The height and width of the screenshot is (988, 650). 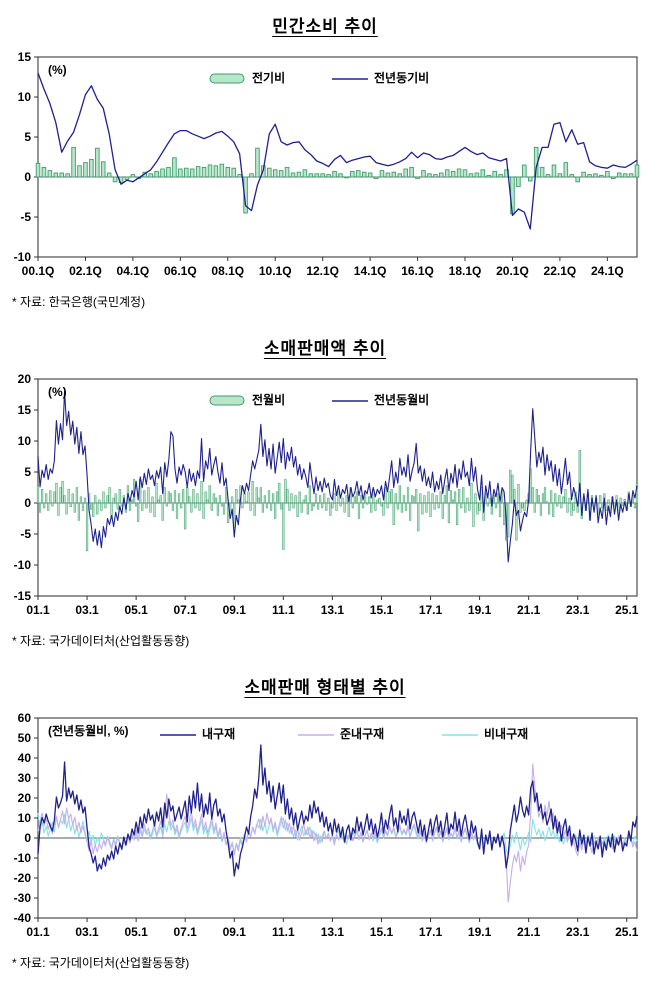 I want to click on x-tick-label: 08.1Q, so click(x=227, y=271).